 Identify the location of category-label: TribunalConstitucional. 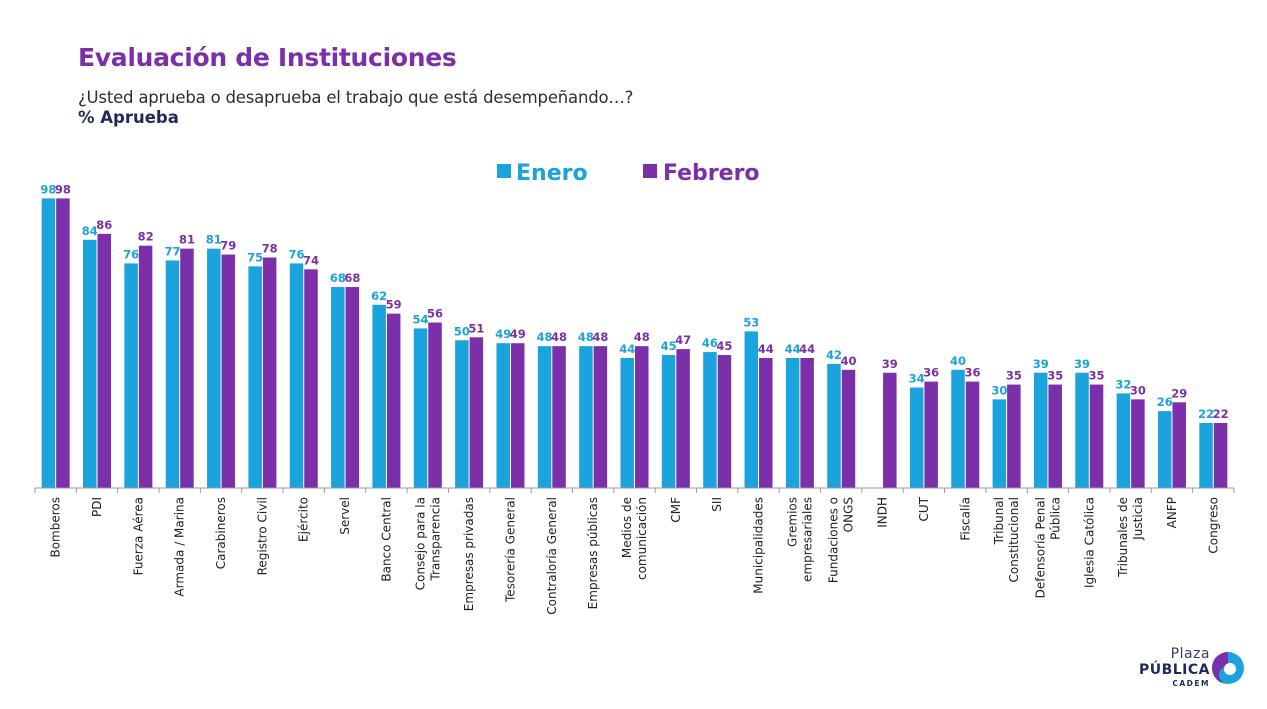
(1006, 540).